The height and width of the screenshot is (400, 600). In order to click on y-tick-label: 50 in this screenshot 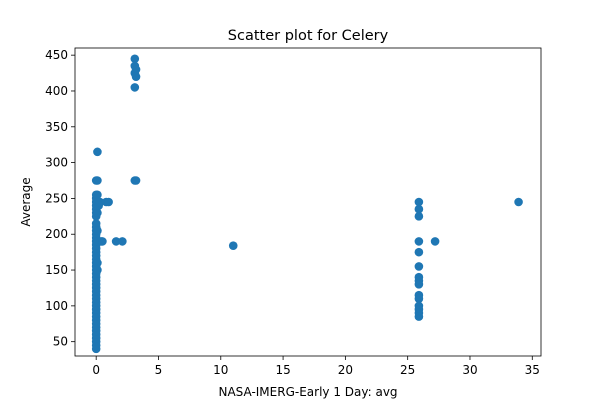, I will do `click(60, 342)`.